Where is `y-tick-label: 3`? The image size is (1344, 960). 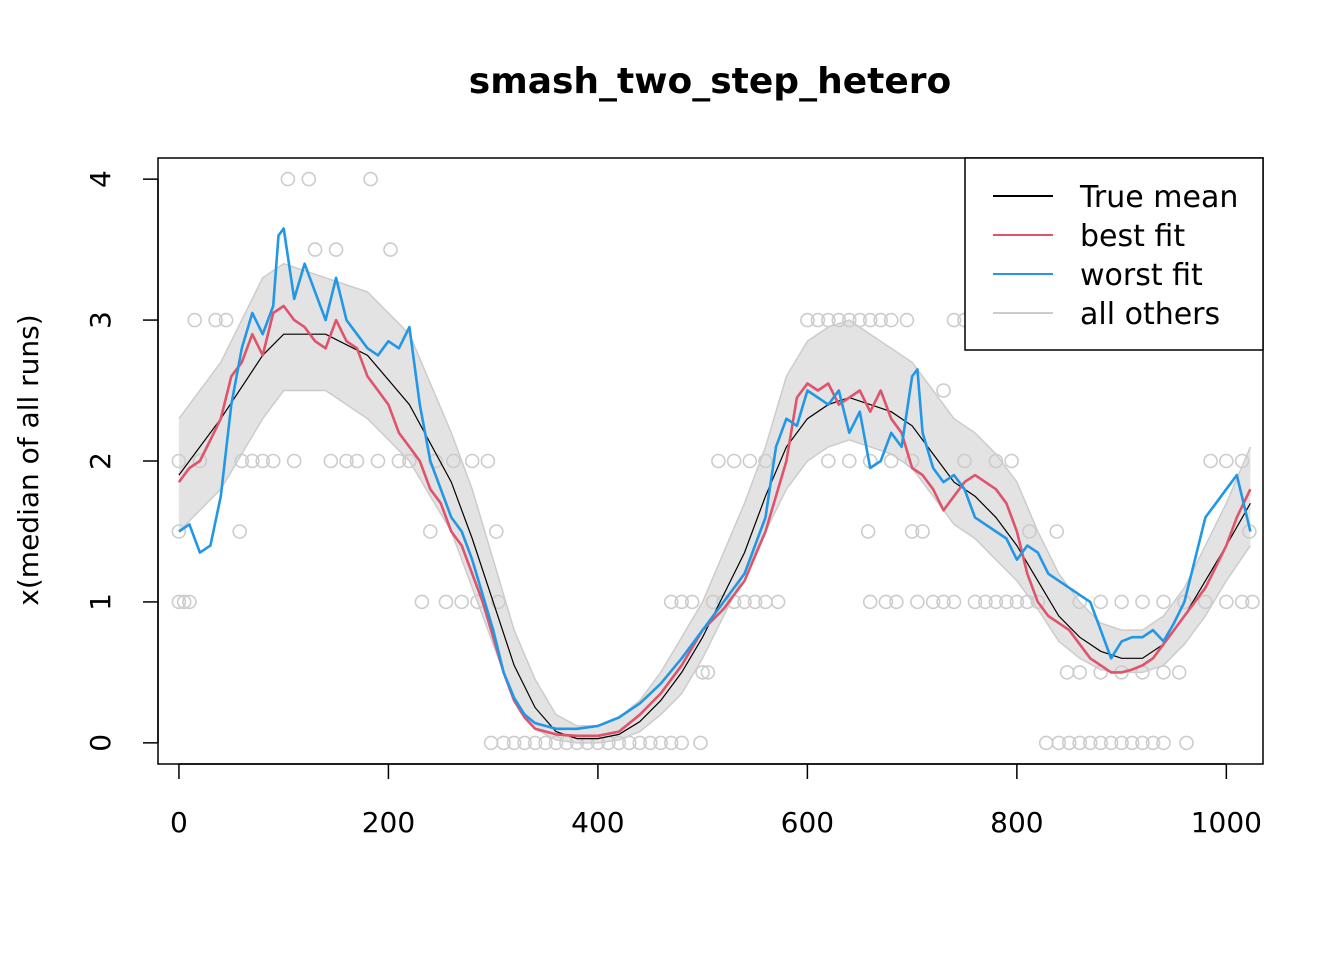 y-tick-label: 3 is located at coordinates (100, 320).